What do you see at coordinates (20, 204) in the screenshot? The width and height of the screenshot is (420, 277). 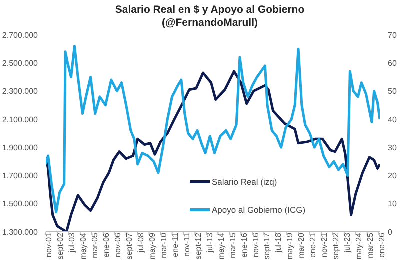 I see `y-tick-label: 1.500.000` at bounding box center [20, 204].